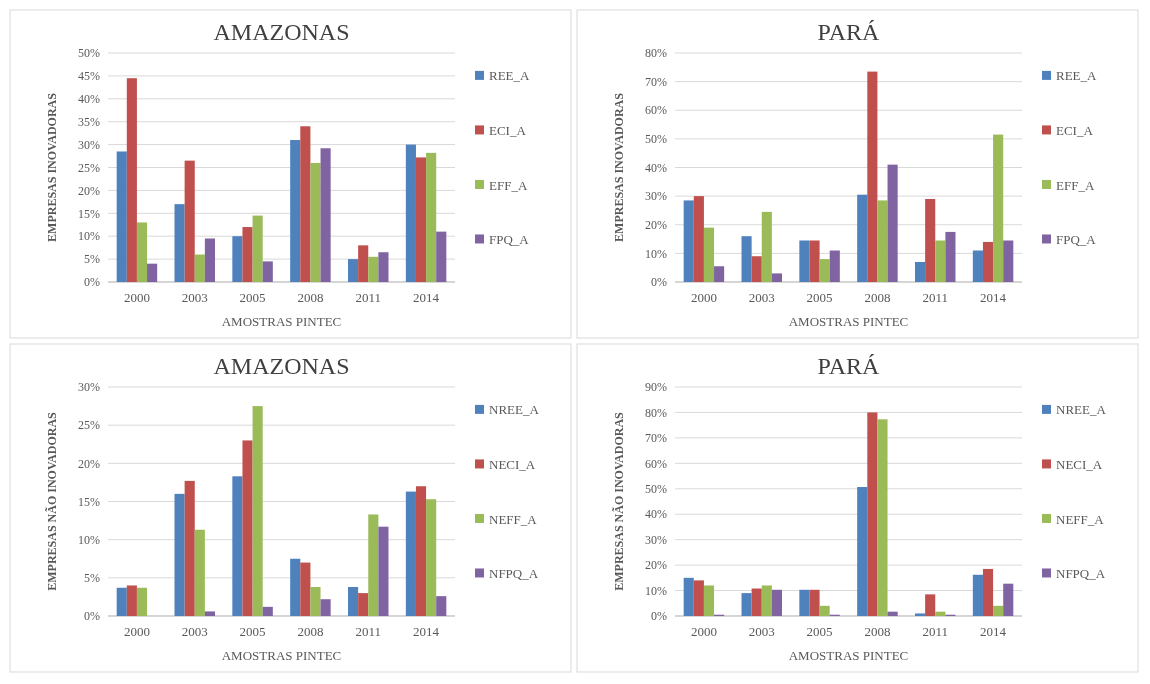 Image resolution: width=1150 pixels, height=684 pixels. Describe the element at coordinates (1076, 240) in the screenshot. I see `legend-label: FPQ_A` at that location.